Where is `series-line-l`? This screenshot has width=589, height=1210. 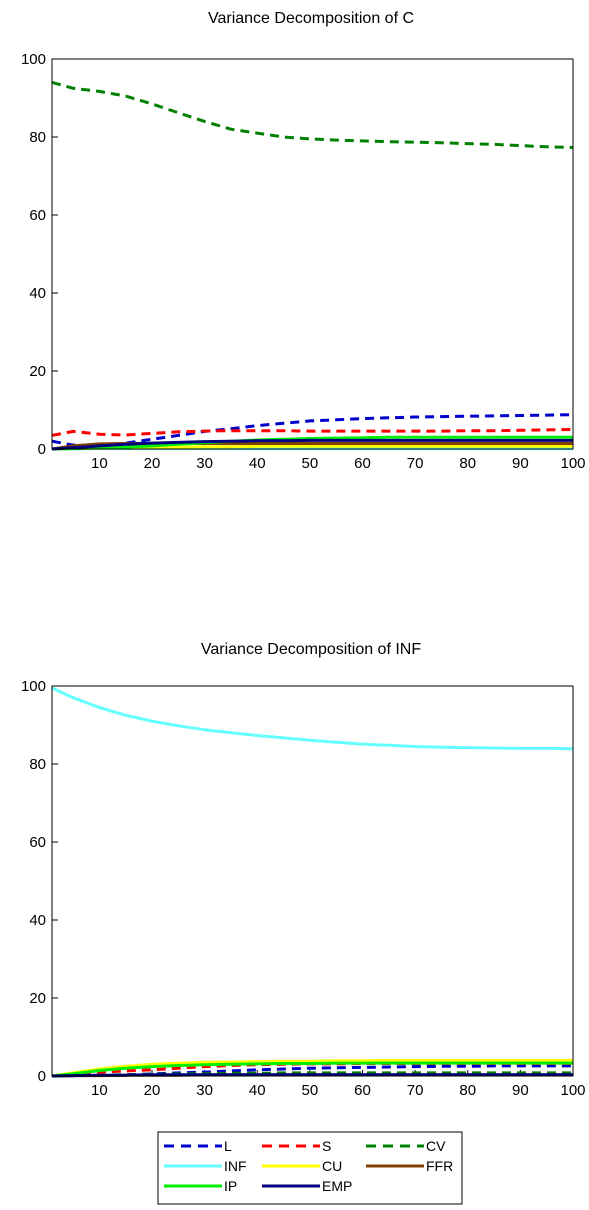
series-line-l is located at coordinates (312, 430).